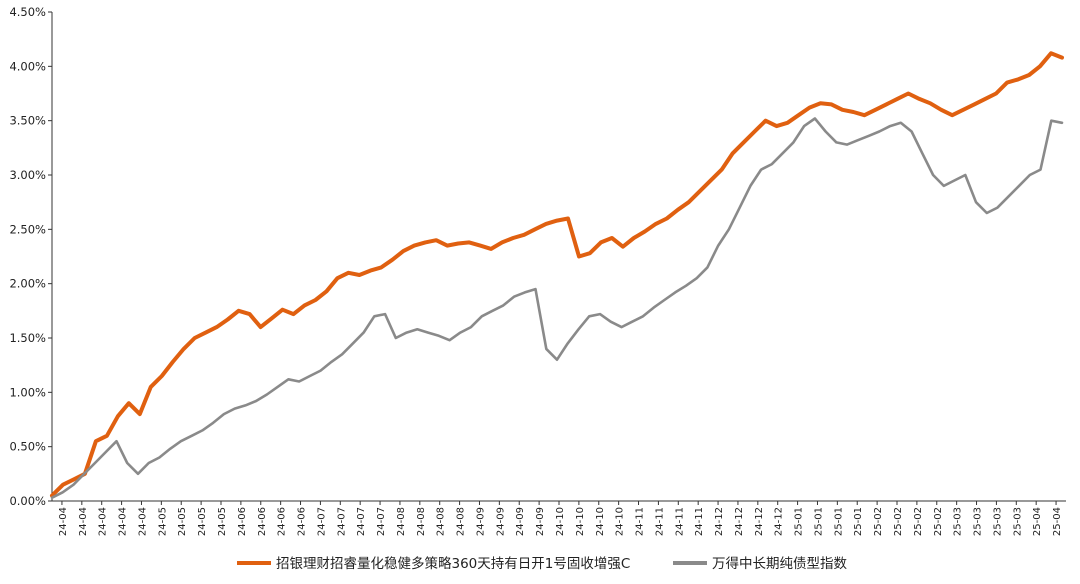 Image resolution: width=1080 pixels, height=584 pixels. I want to click on y-tick-label: 3.50%, so click(27, 121).